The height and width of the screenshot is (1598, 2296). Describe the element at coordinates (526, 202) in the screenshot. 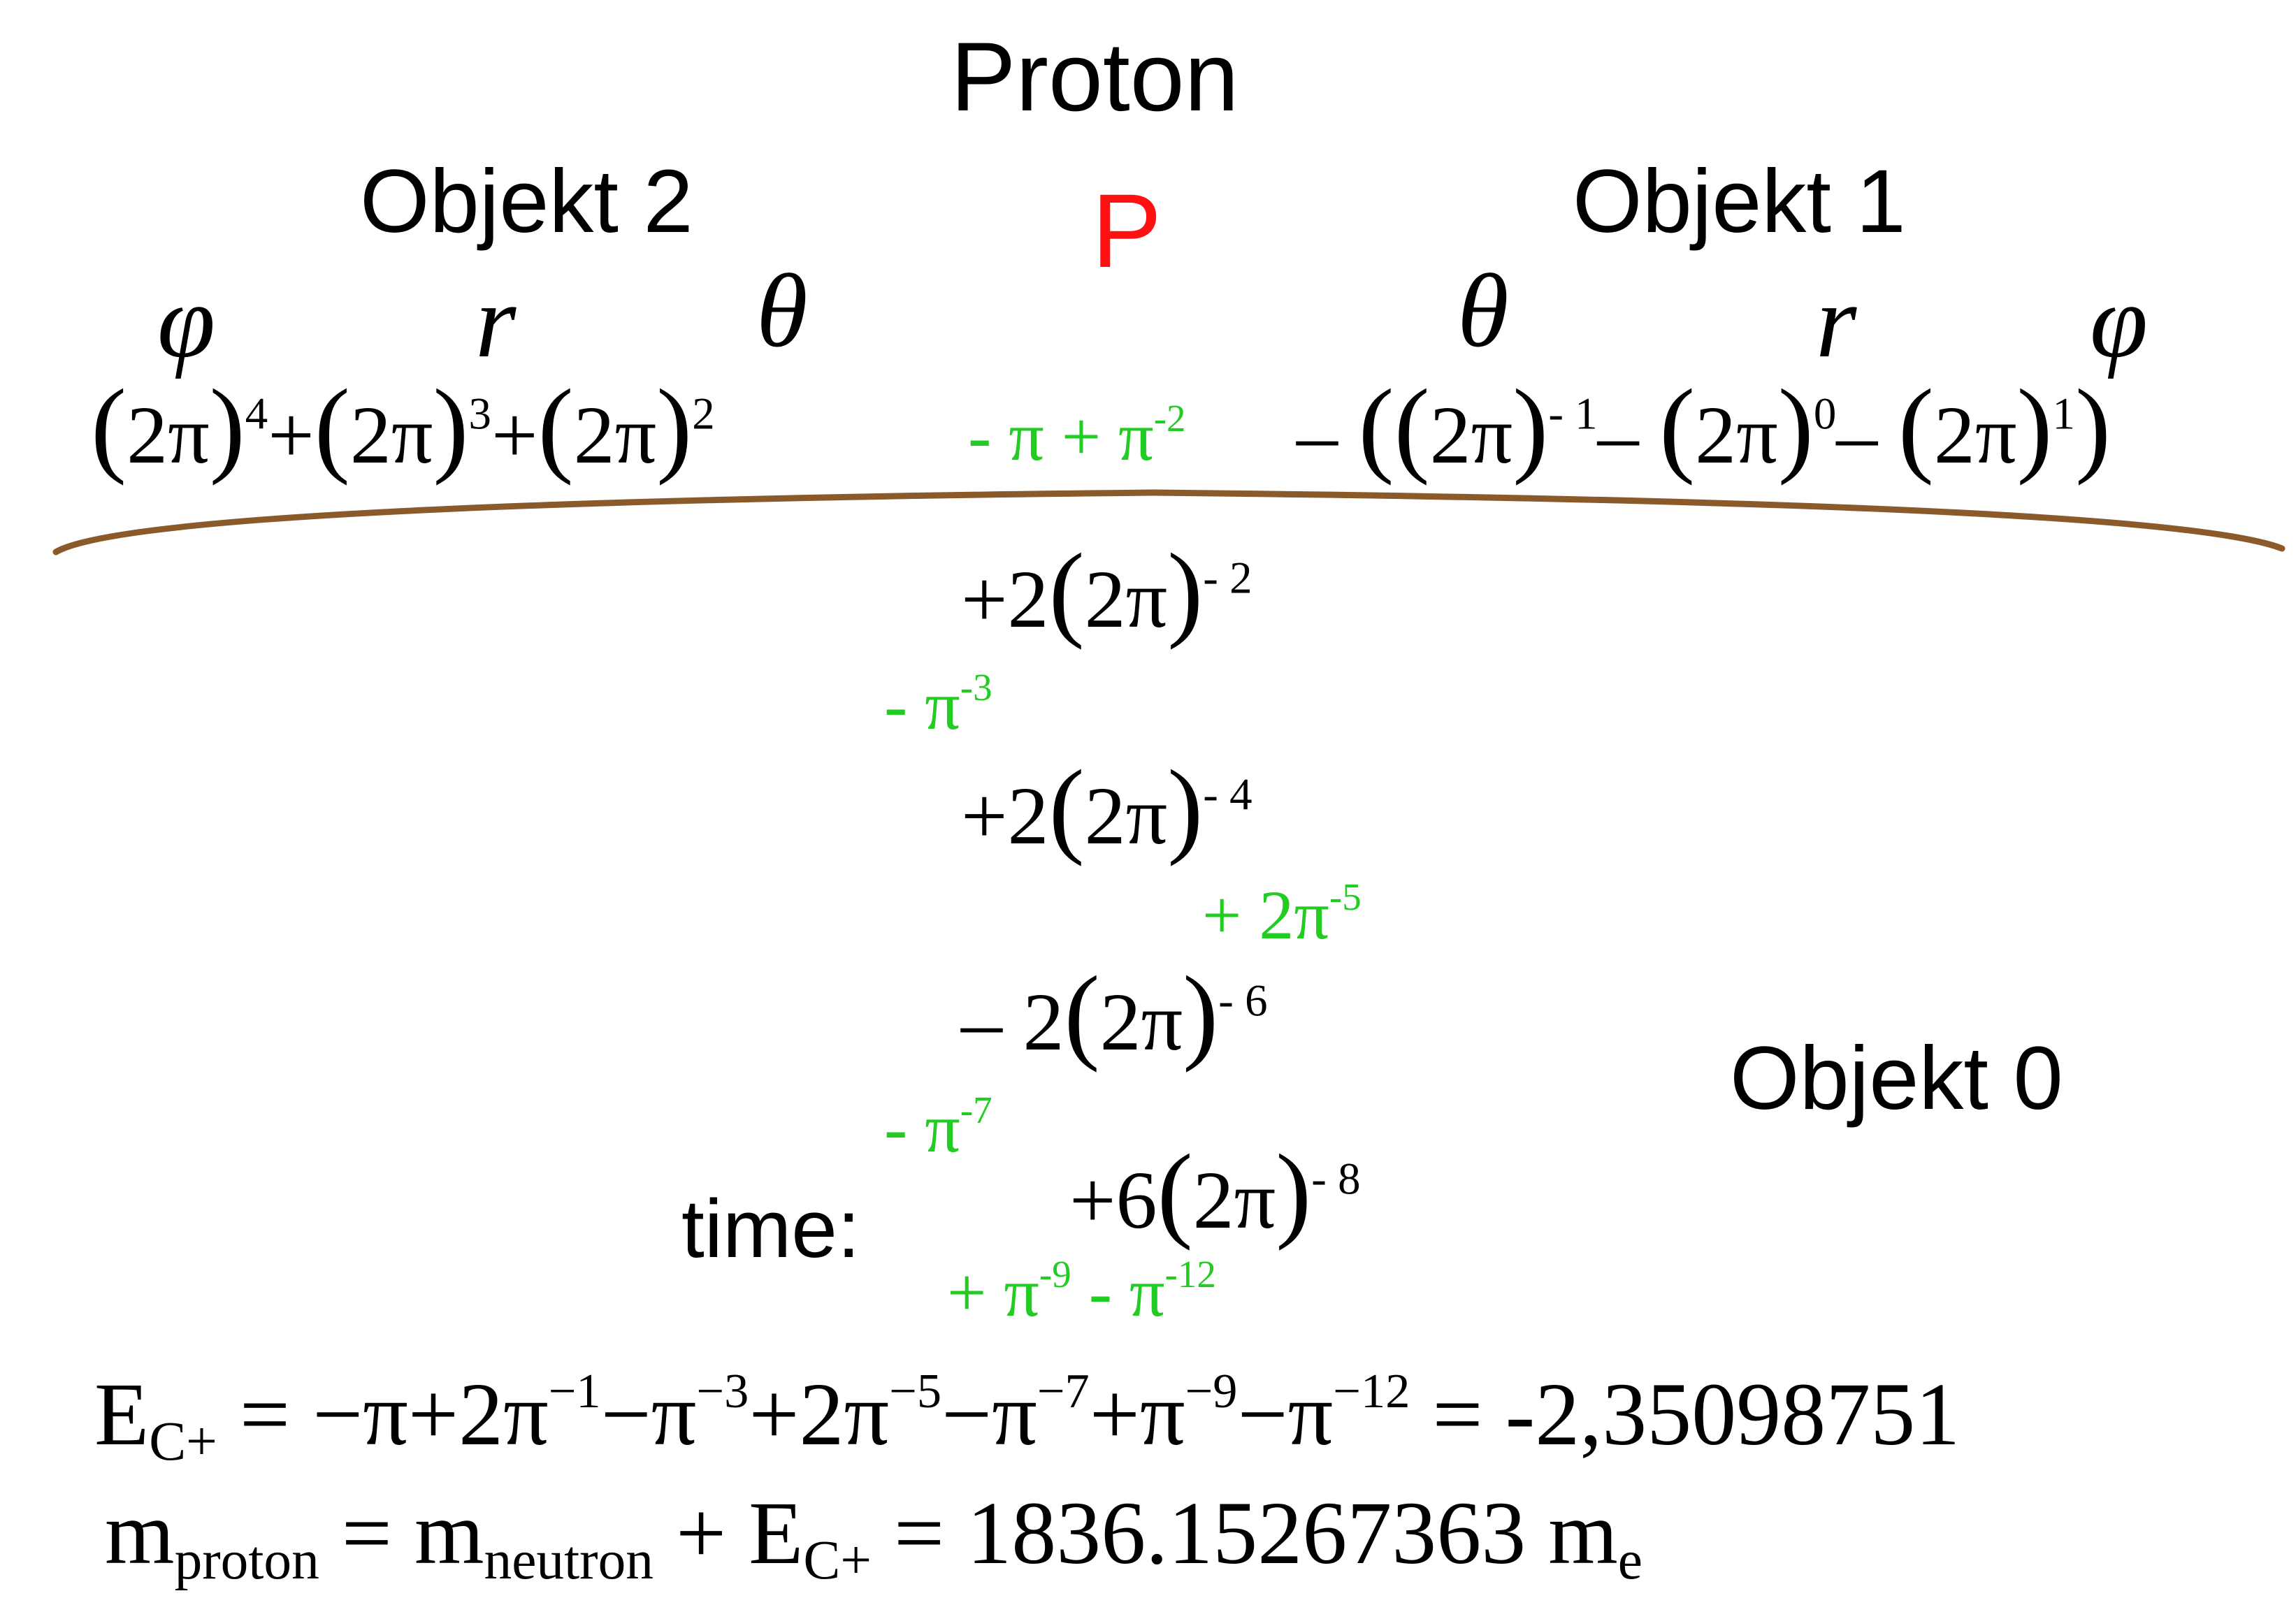

I see `objekt-2-label: Objekt 2` at that location.